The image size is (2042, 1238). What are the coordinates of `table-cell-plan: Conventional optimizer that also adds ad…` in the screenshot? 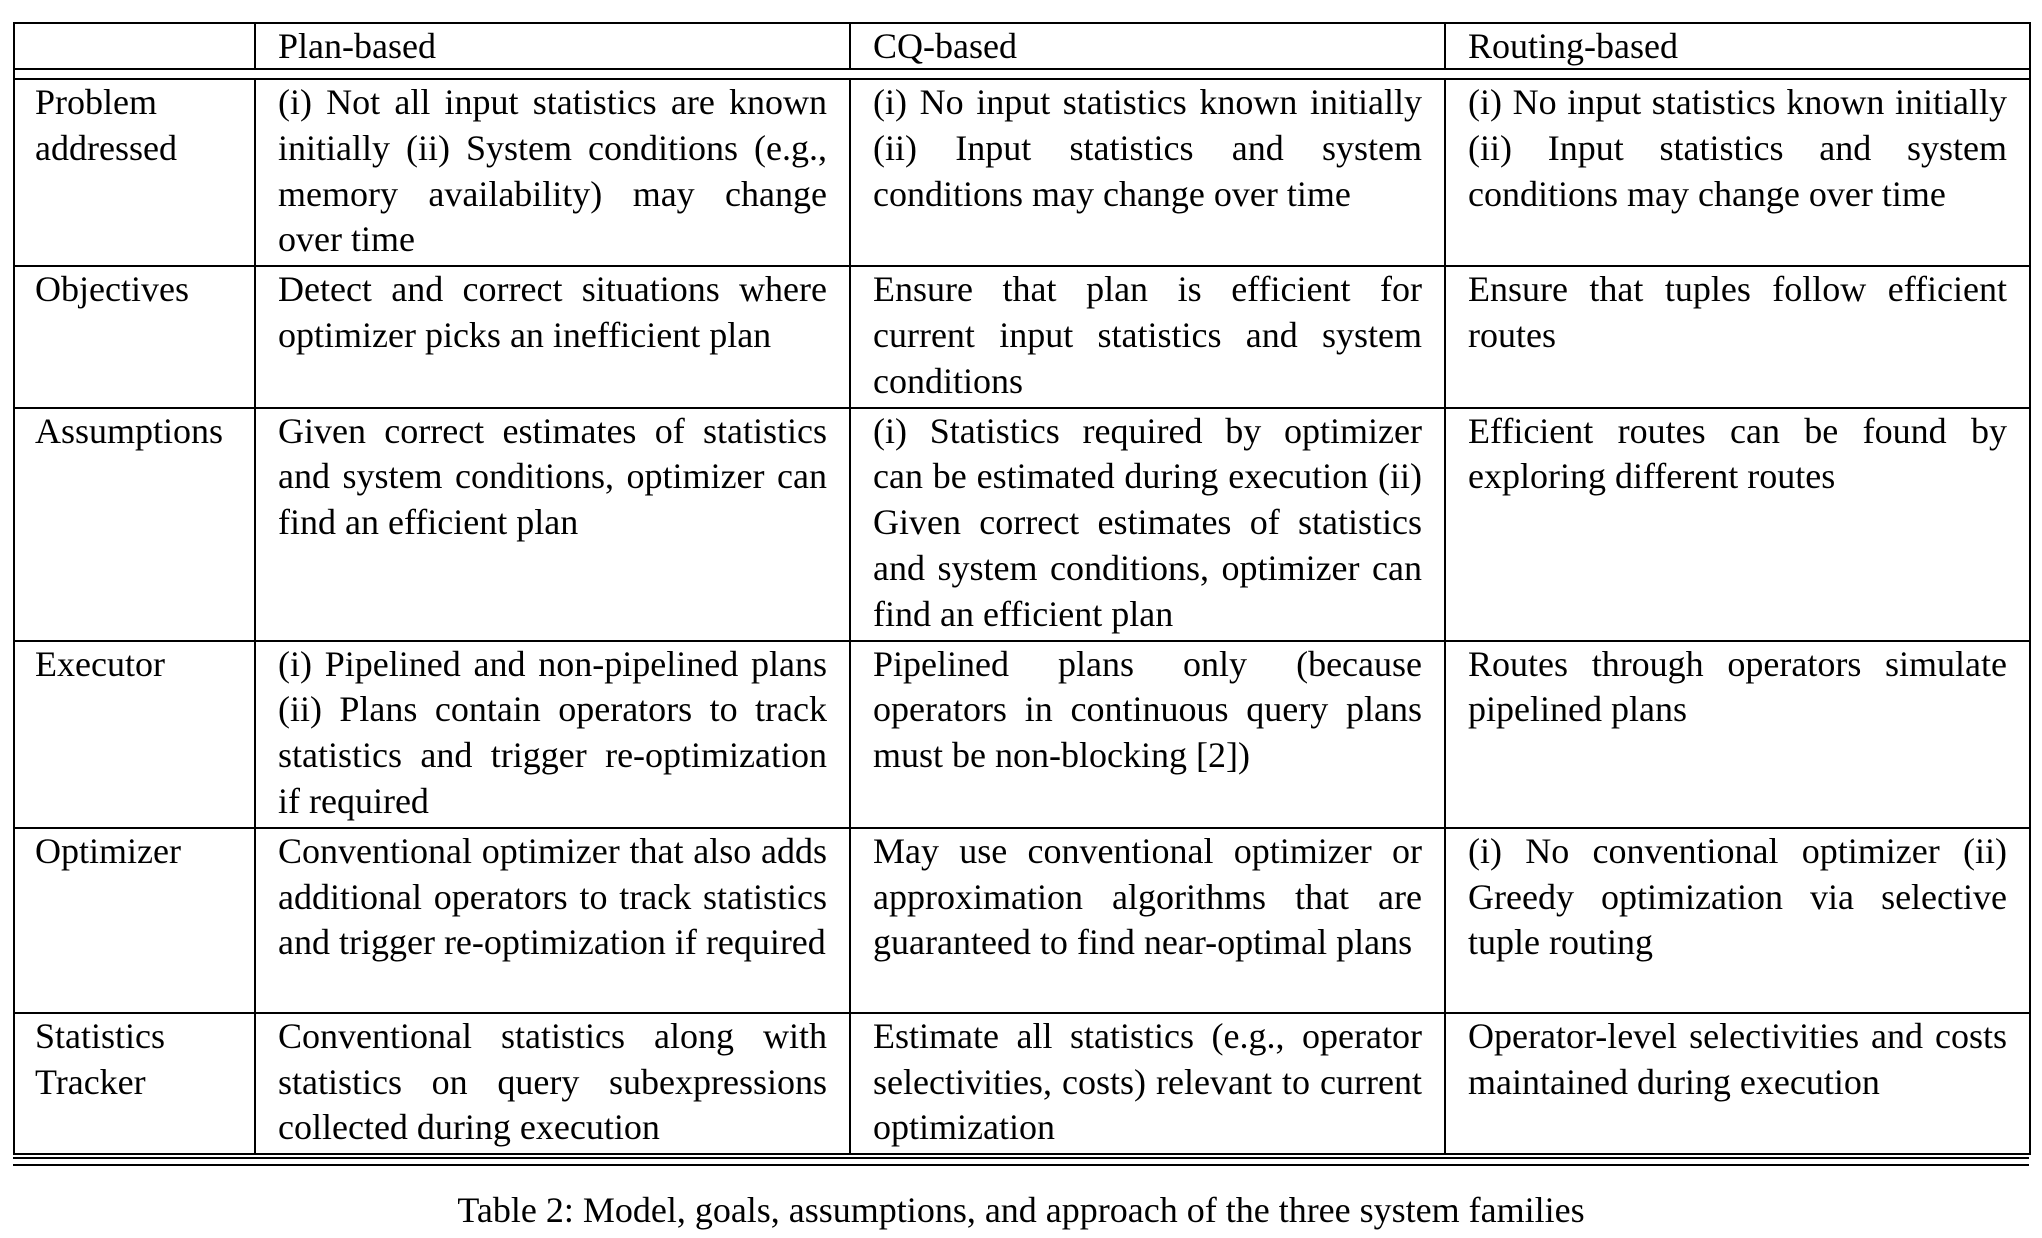 It's located at (552, 919).